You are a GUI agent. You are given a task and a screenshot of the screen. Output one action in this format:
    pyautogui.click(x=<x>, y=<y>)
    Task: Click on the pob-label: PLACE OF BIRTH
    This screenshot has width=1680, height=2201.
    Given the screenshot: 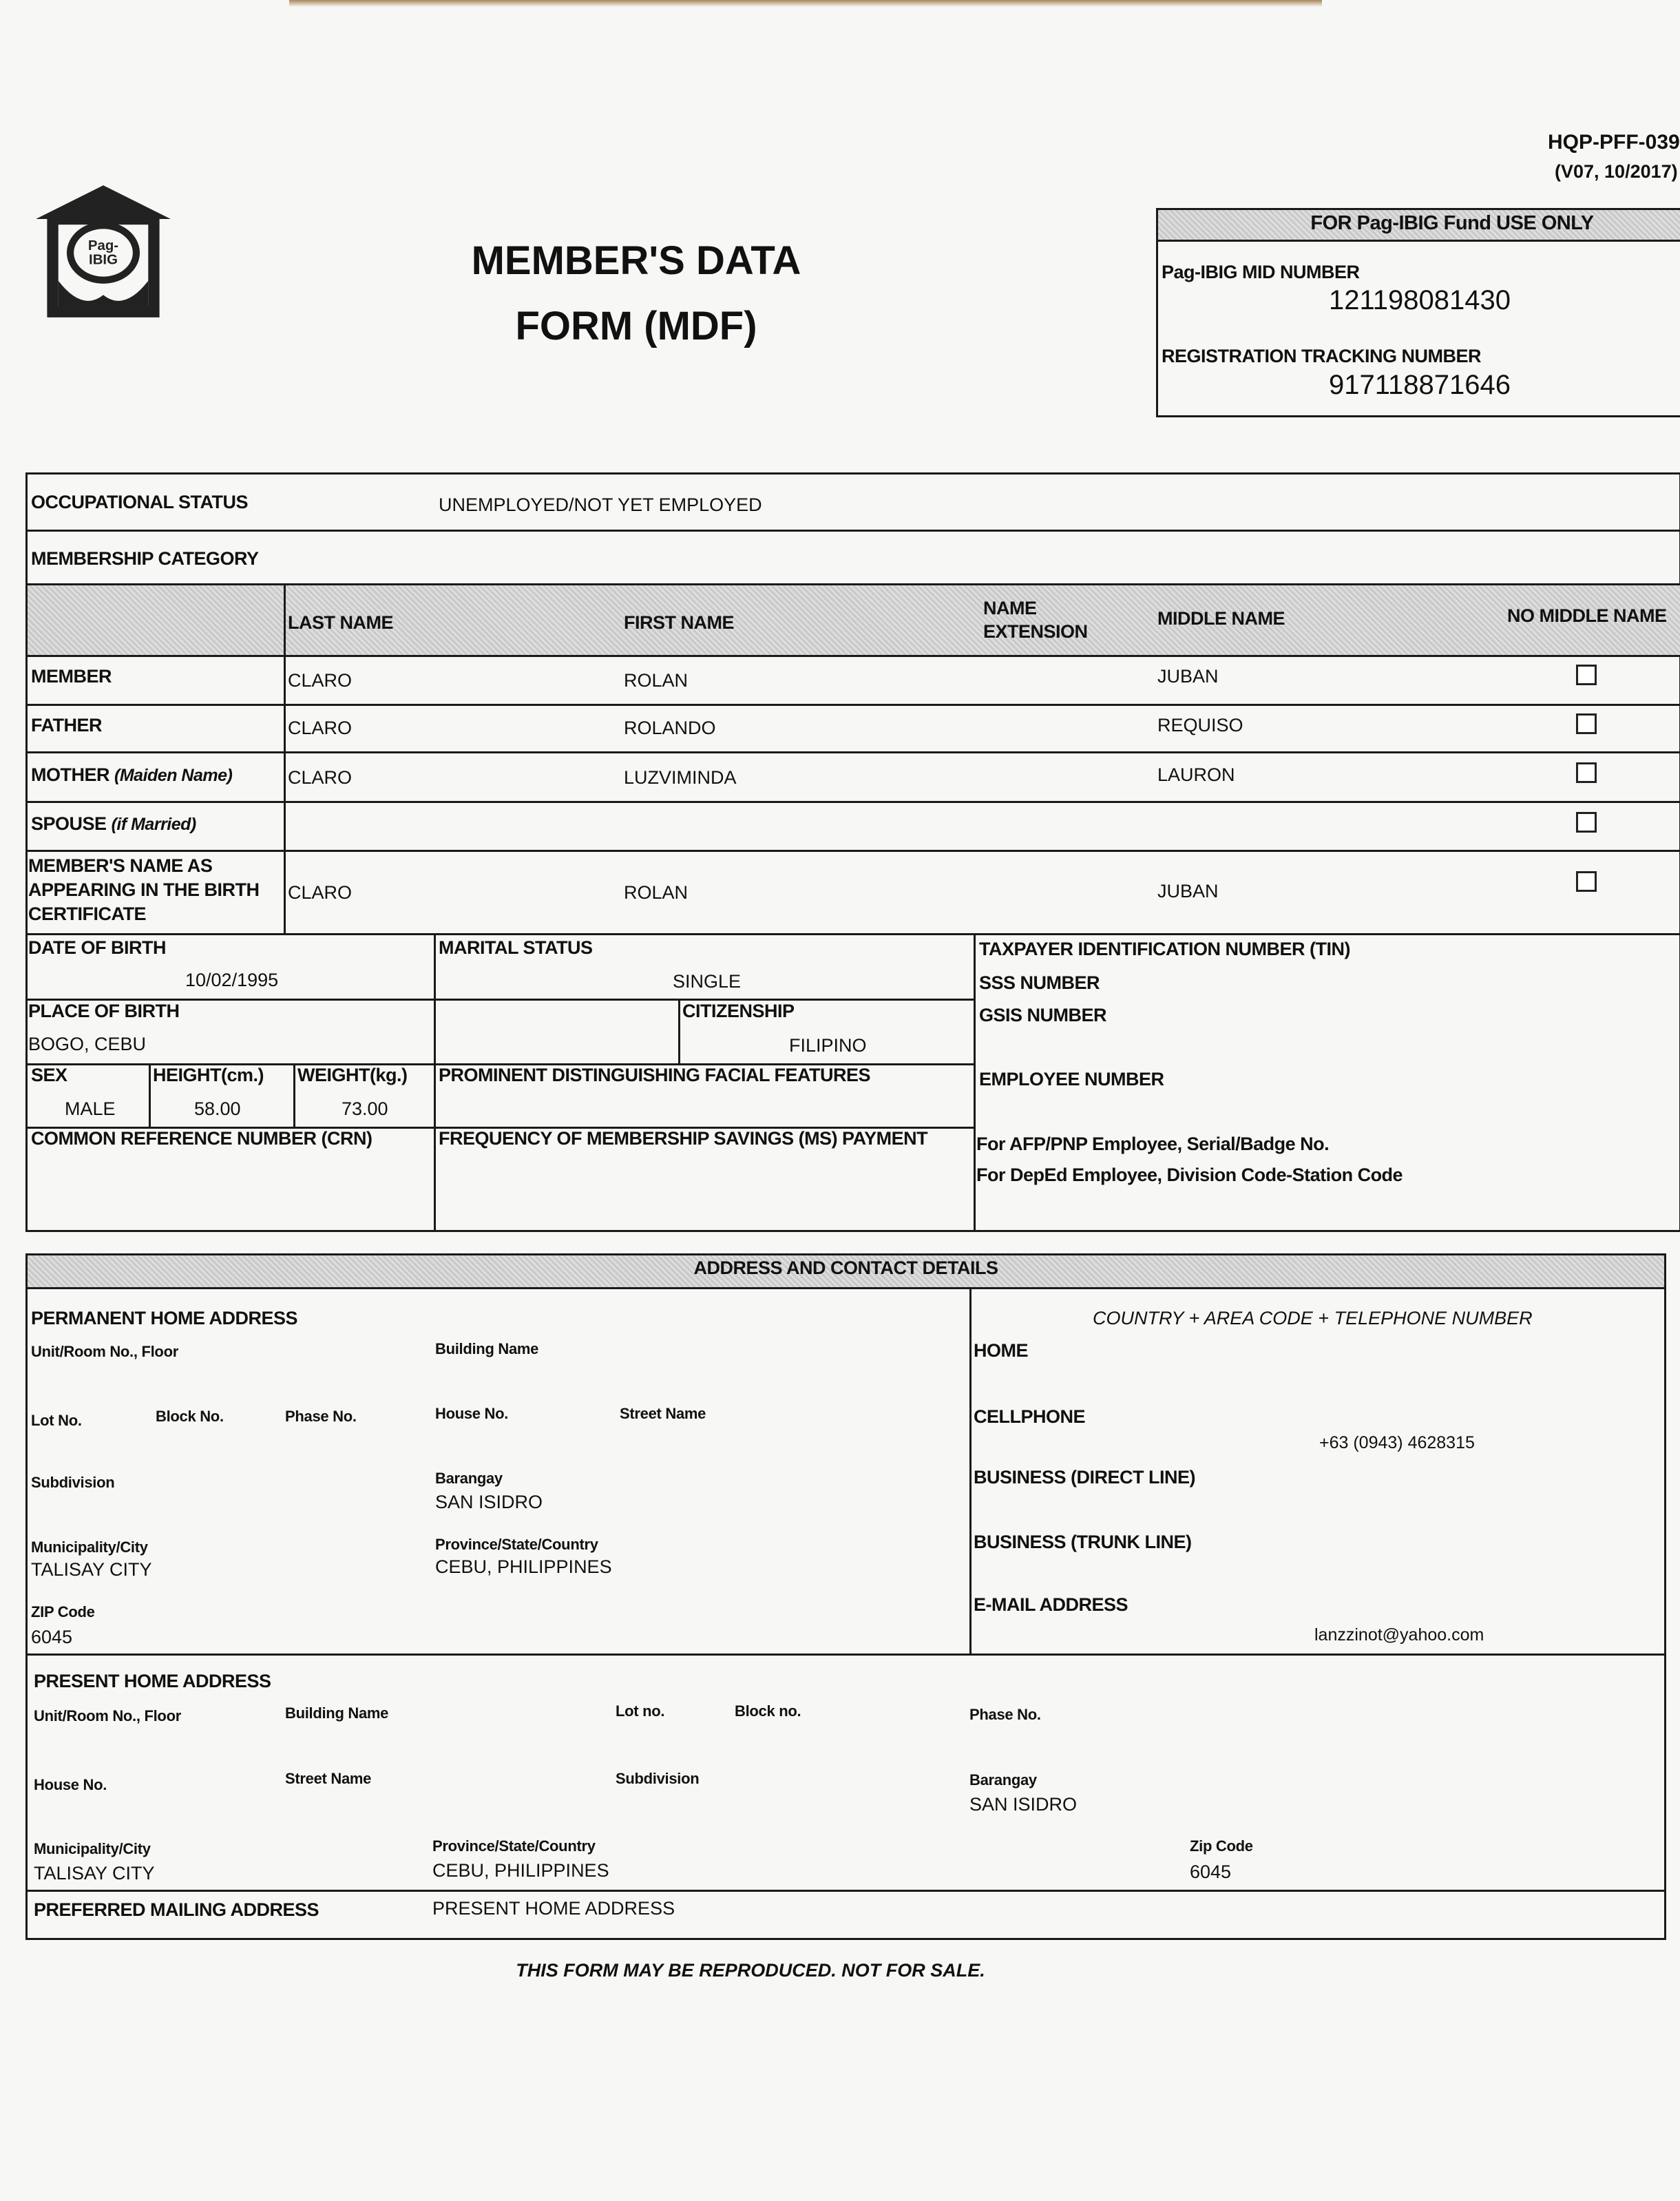 What is the action you would take?
    pyautogui.click(x=104, y=1011)
    